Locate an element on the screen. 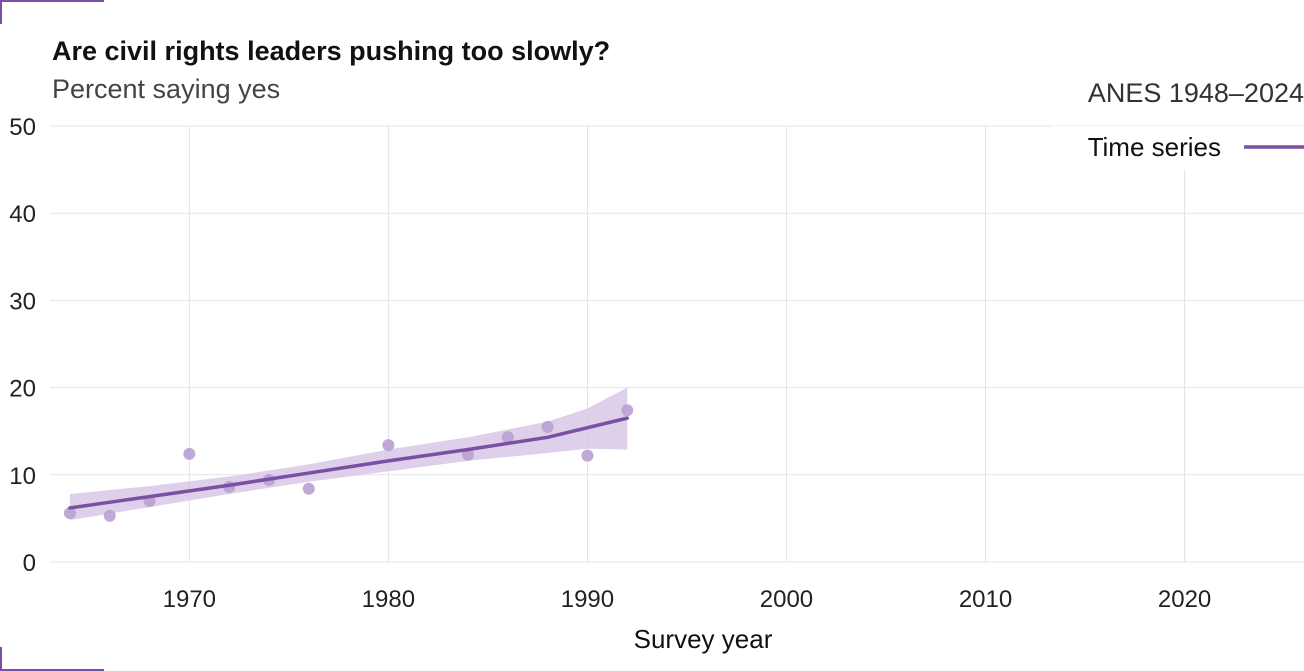 This screenshot has height=671, width=1304. y-tick-label: 0 is located at coordinates (29, 563).